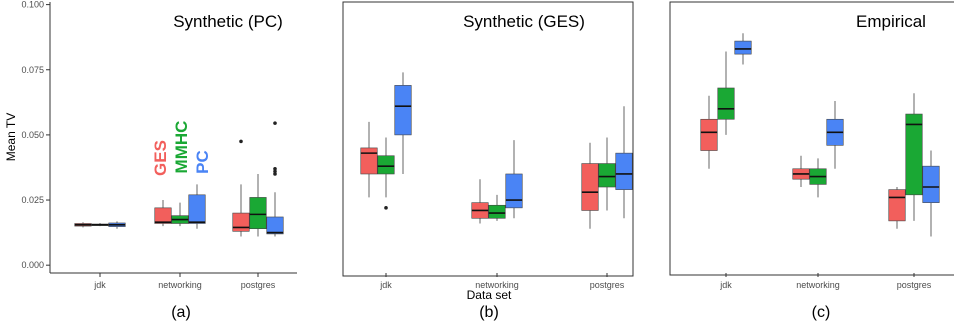 The height and width of the screenshot is (327, 954). I want to click on box-b-networking-pc, so click(514, 191).